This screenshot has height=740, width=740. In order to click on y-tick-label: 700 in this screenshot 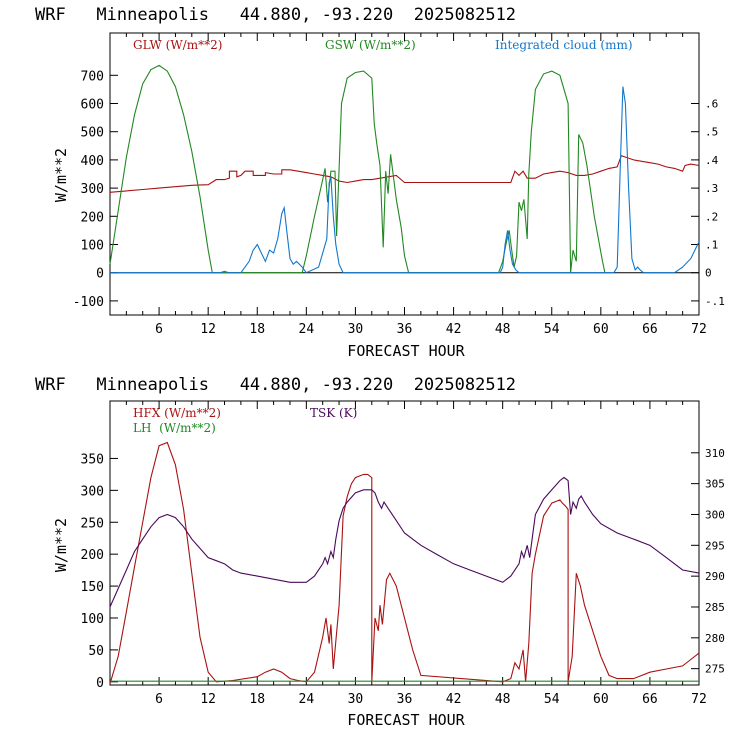, I will do `click(92, 76)`.